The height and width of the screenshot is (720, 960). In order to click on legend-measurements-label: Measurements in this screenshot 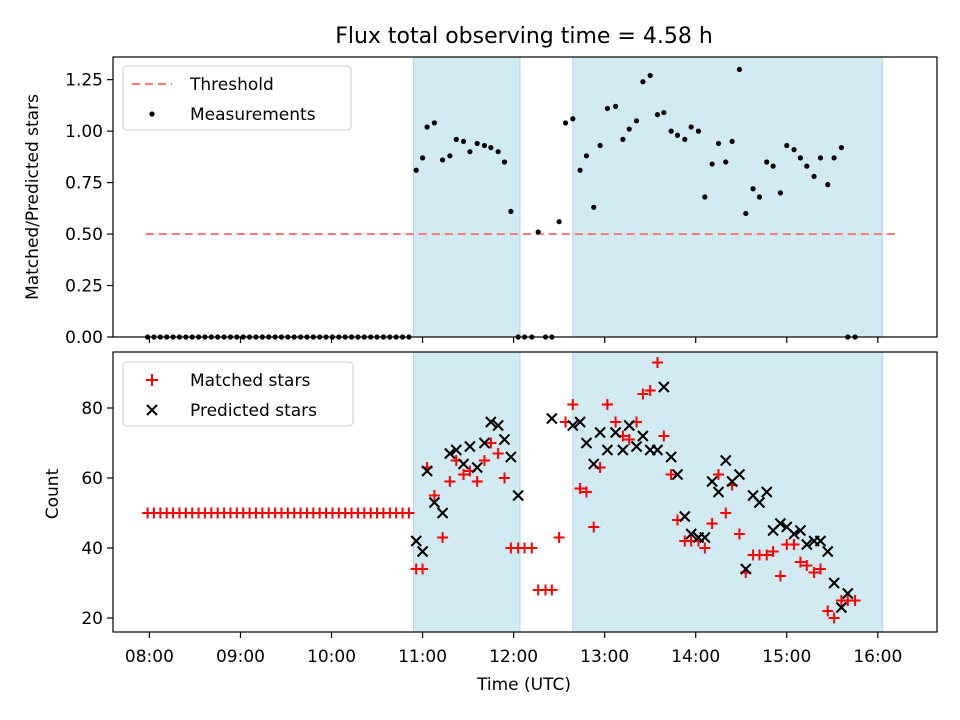, I will do `click(253, 115)`.